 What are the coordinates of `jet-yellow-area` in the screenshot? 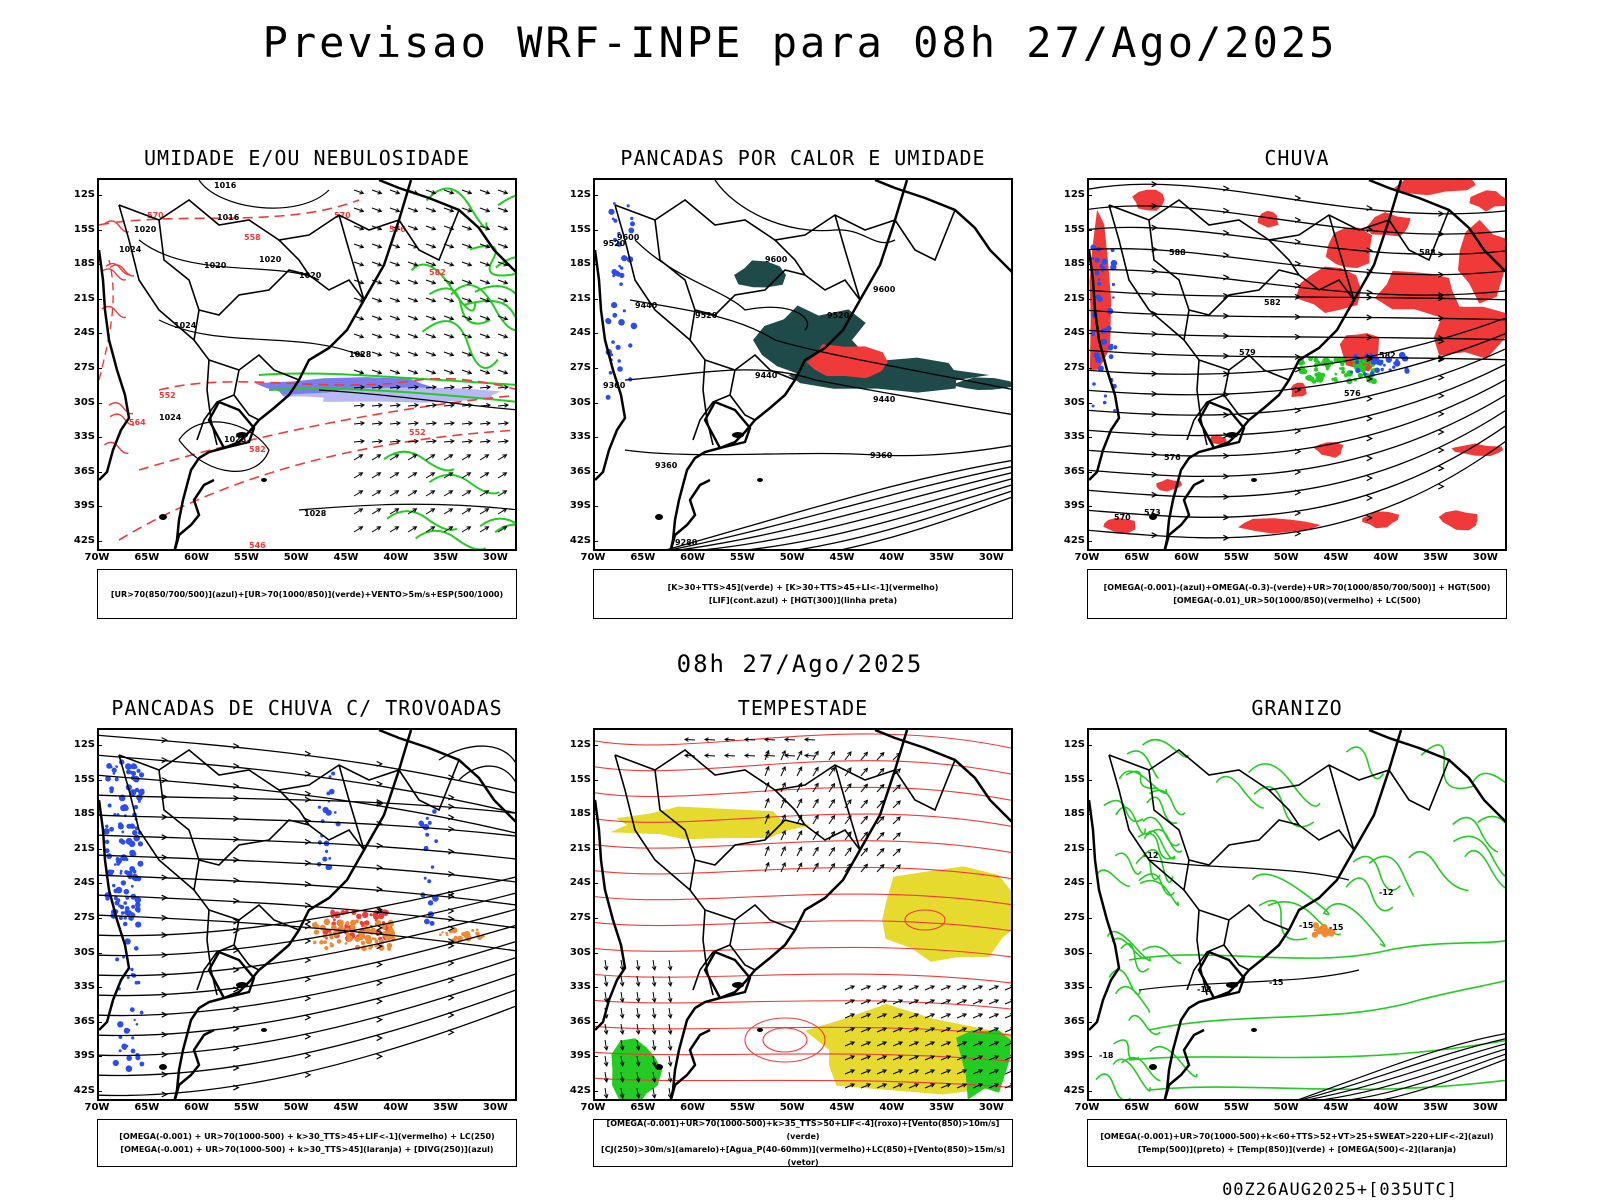 It's located at (946, 914).